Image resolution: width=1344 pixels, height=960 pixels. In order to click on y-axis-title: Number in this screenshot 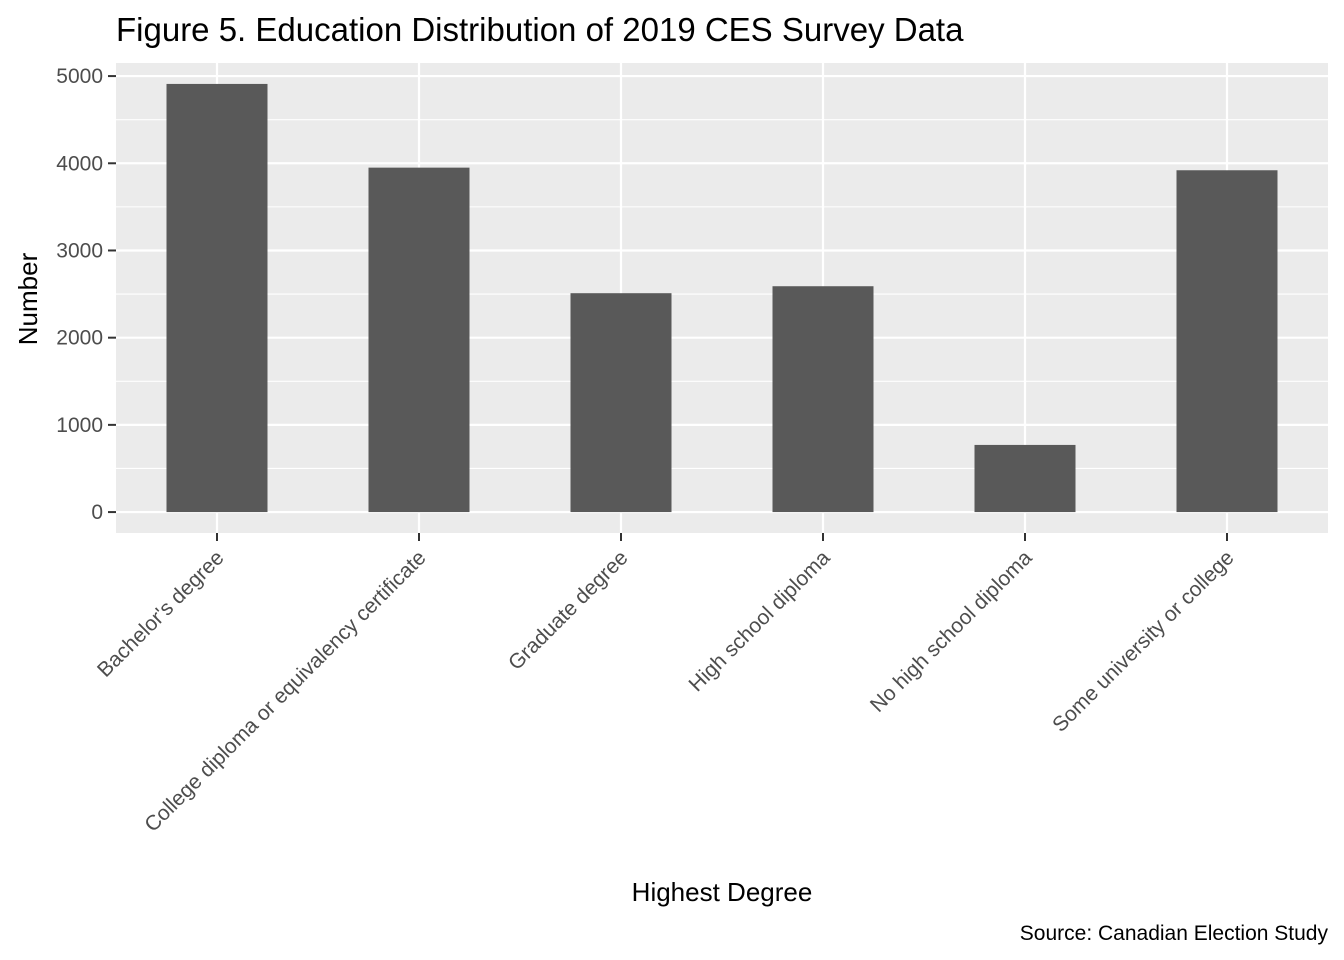, I will do `click(28, 298)`.